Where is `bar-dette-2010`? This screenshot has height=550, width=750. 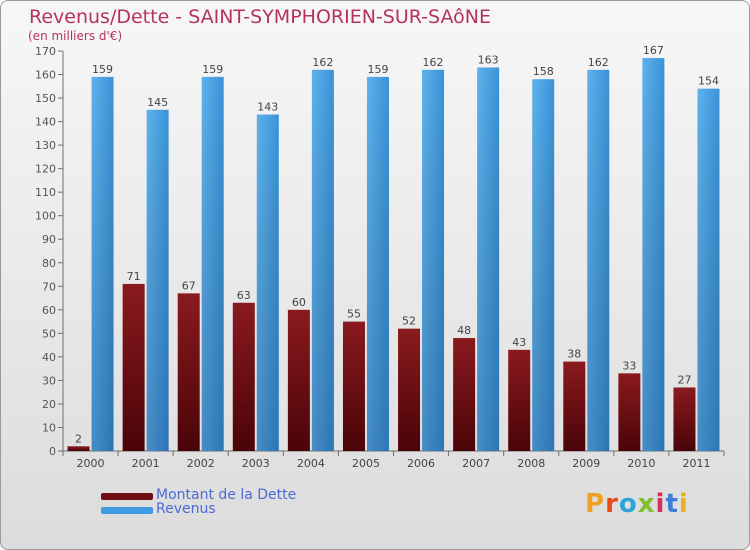 bar-dette-2010 is located at coordinates (629, 412).